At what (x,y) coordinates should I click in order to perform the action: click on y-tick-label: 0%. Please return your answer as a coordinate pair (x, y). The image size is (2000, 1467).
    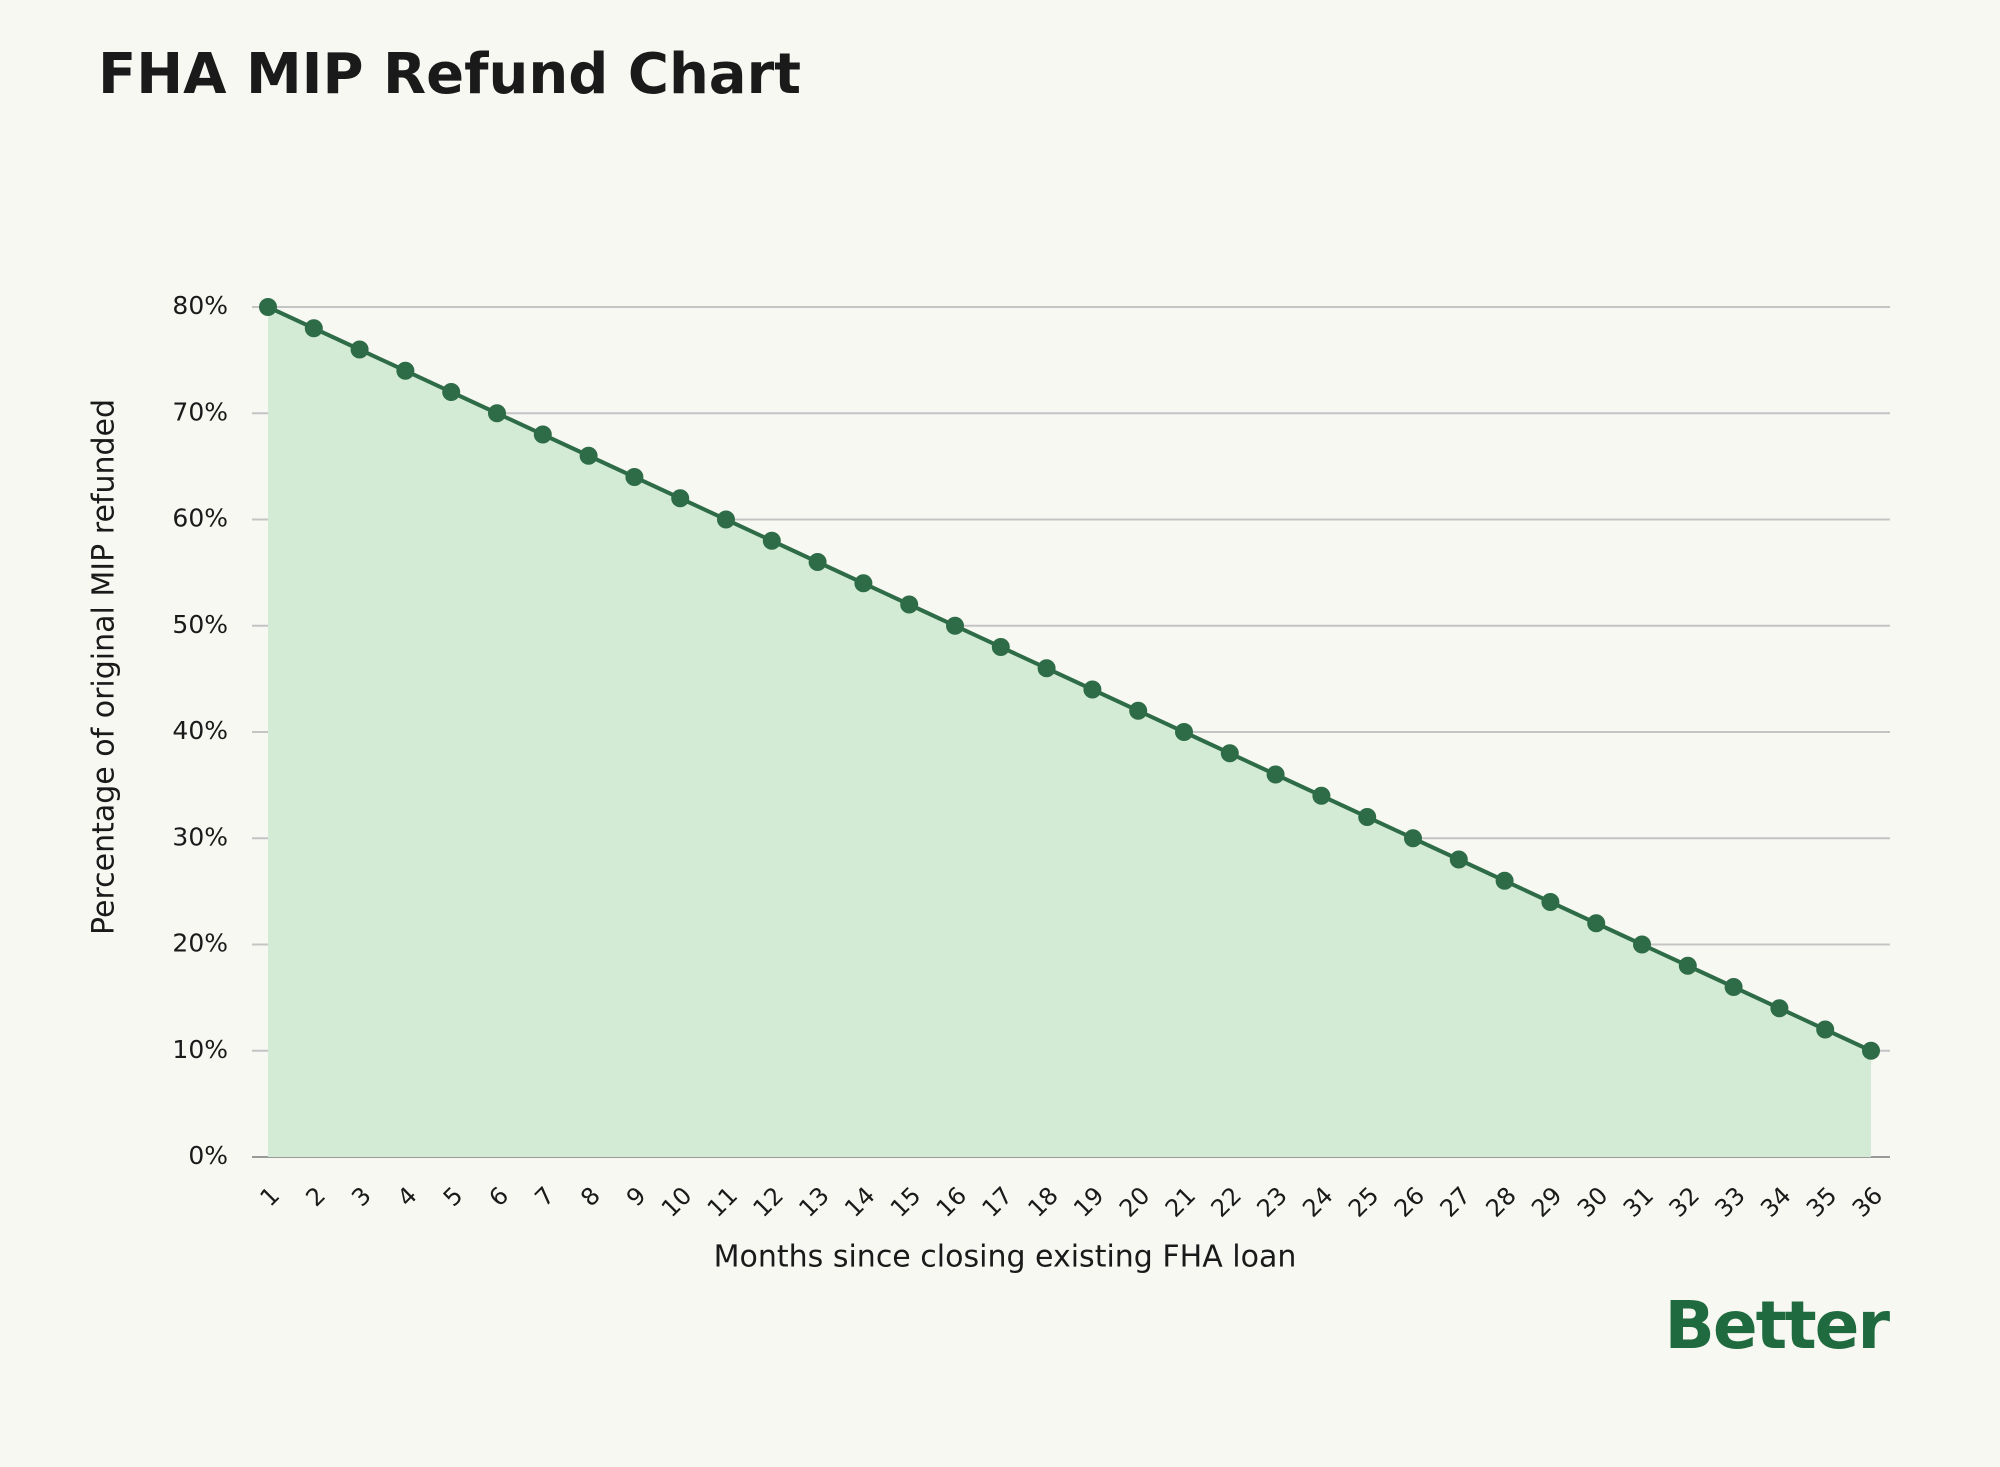
    Looking at the image, I should click on (208, 1155).